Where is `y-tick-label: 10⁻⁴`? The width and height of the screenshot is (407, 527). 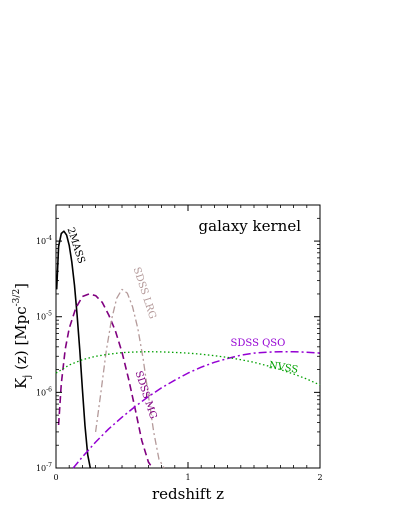 y-tick-label: 10⁻⁴ is located at coordinates (44, 240).